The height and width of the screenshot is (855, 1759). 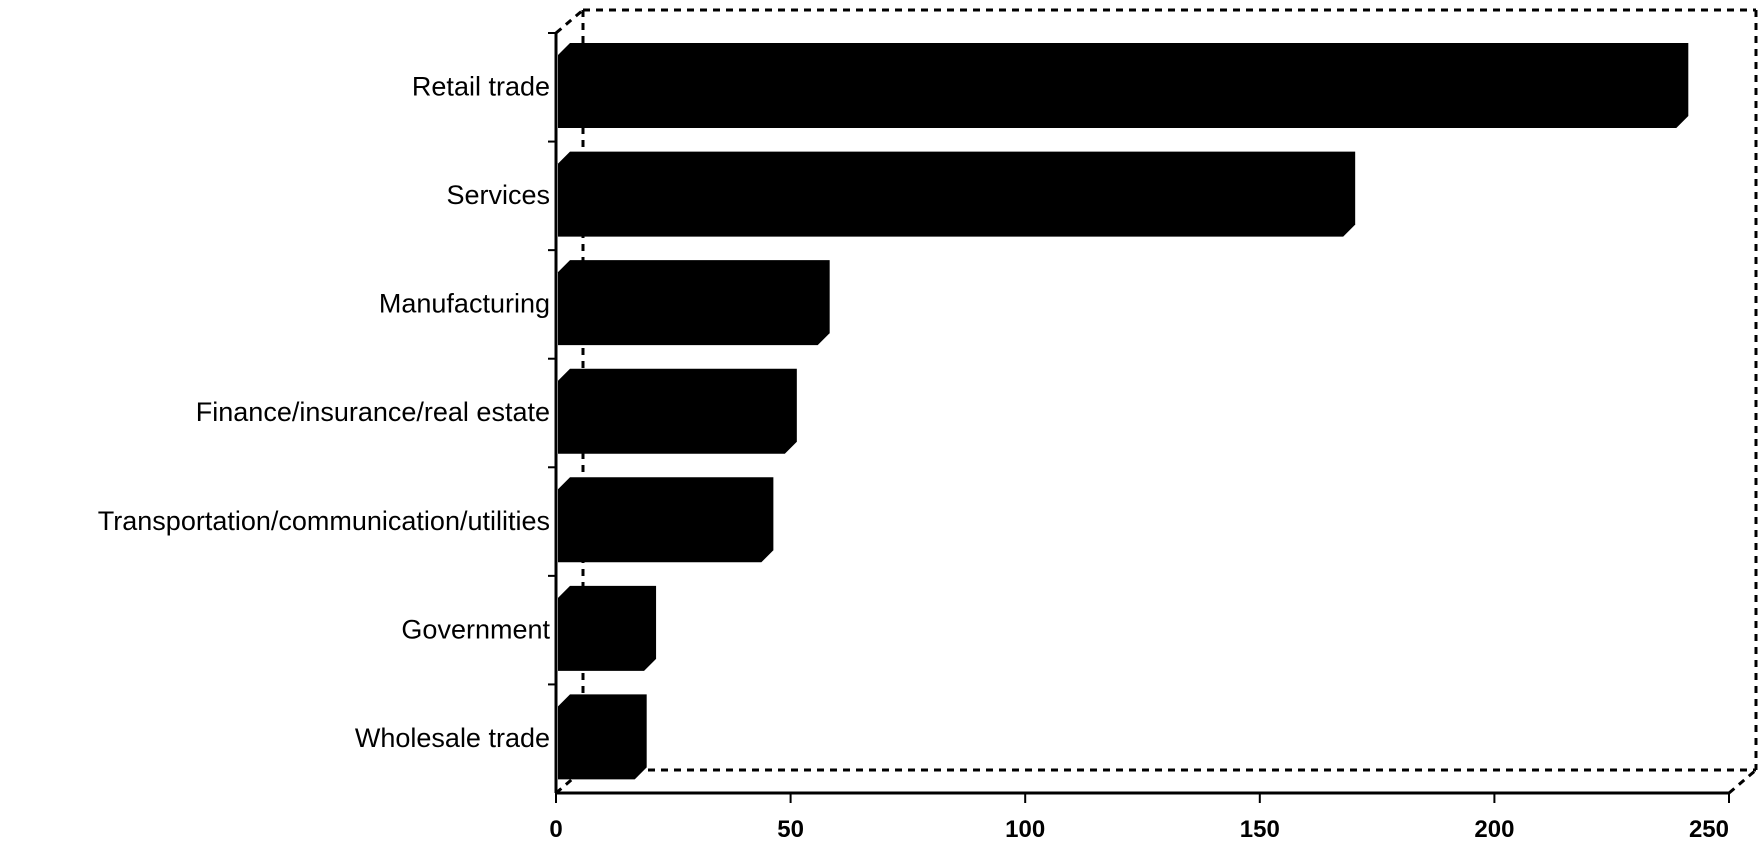 What do you see at coordinates (1025, 829) in the screenshot?
I see `x-tick-label-2: 100` at bounding box center [1025, 829].